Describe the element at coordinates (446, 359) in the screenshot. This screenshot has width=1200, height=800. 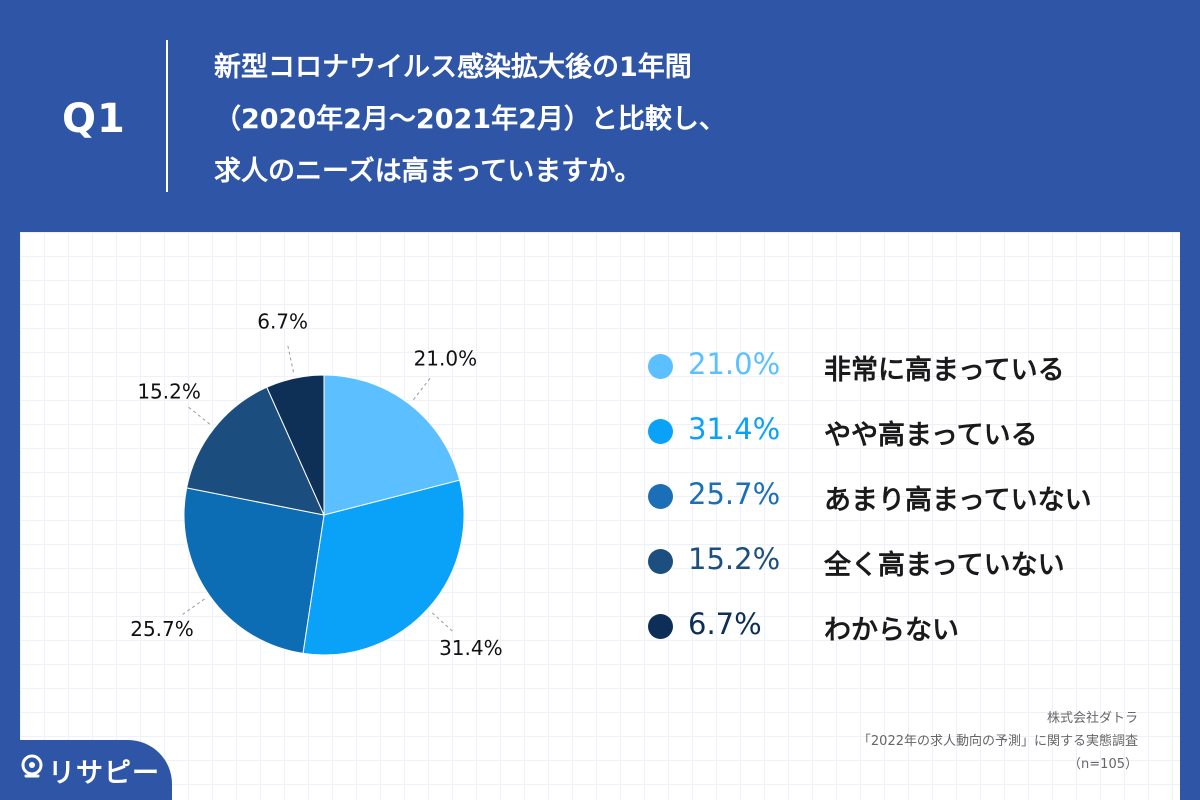
I see `pie-data-label: 21.0%` at that location.